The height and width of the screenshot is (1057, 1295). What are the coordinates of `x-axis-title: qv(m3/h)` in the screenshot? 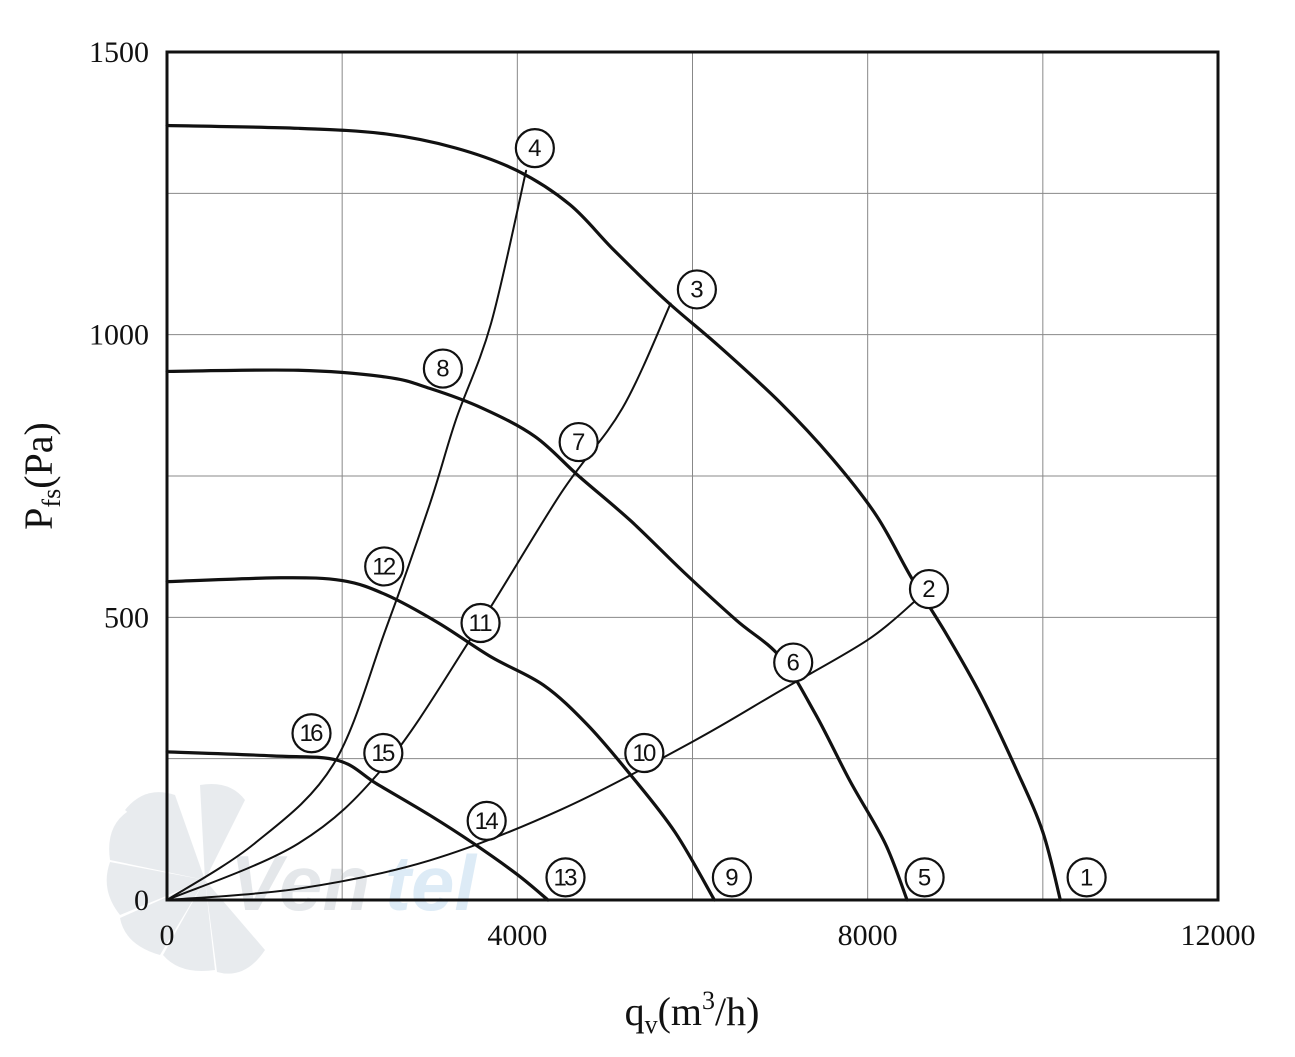 It's located at (692, 1012).